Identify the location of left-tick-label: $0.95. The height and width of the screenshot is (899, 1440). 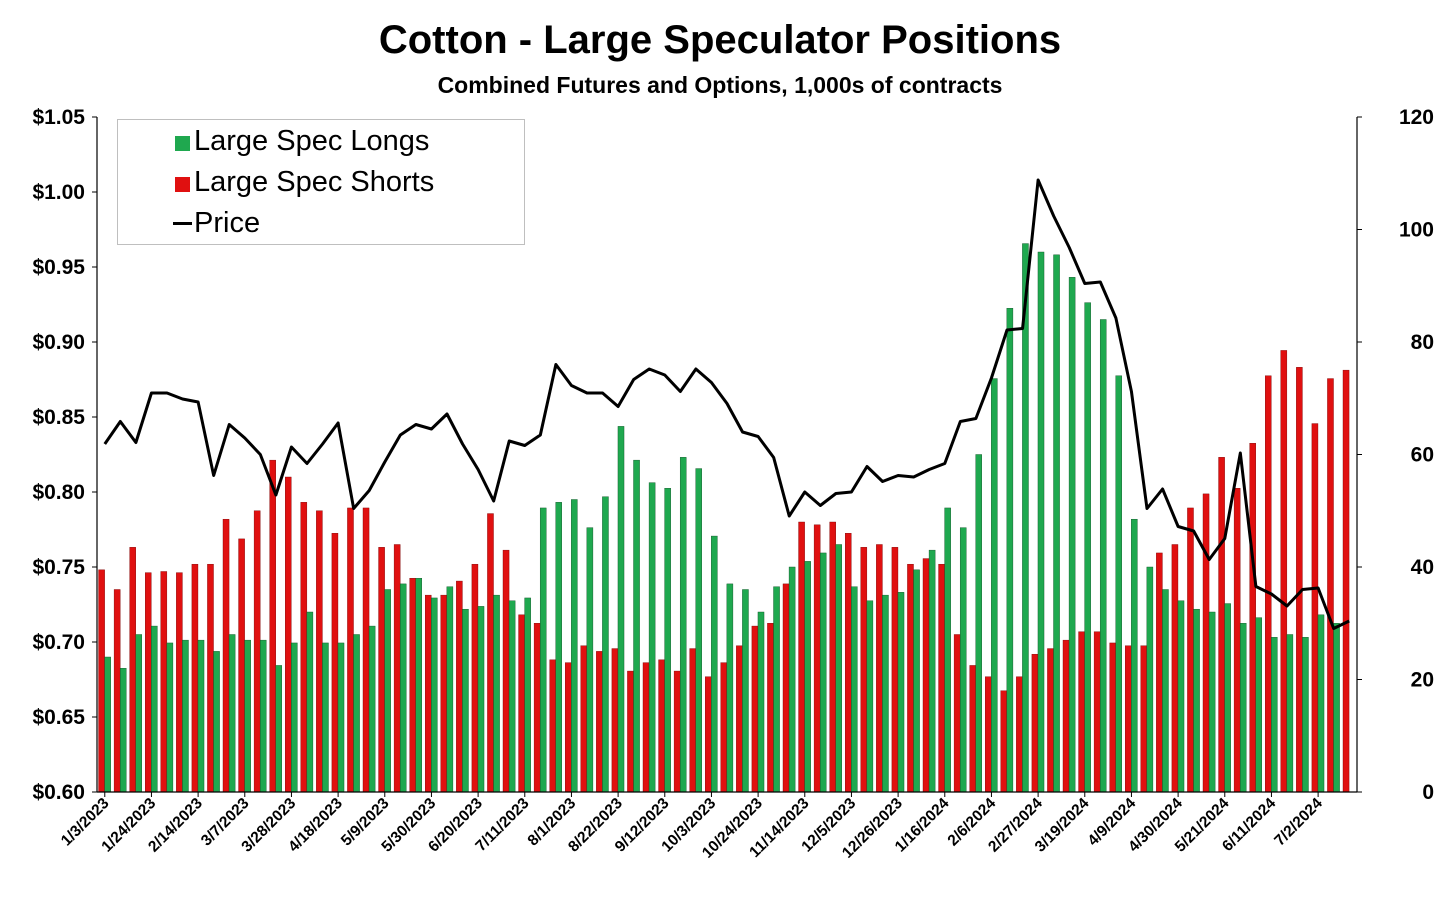
(58, 267).